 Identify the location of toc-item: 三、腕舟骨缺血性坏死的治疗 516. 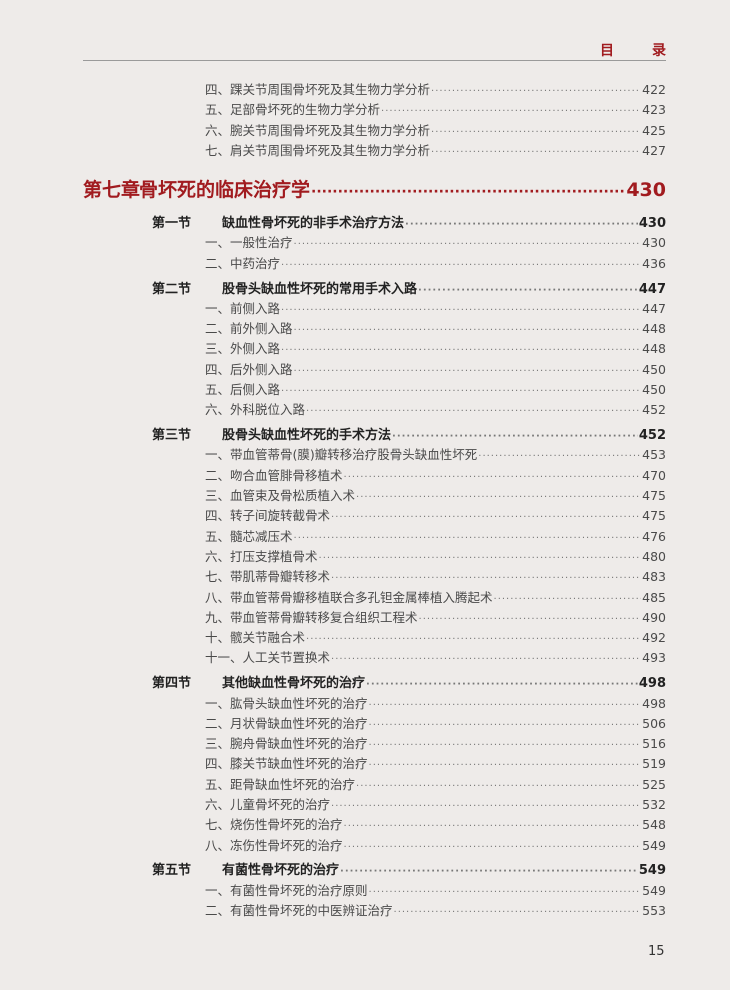
(374, 743).